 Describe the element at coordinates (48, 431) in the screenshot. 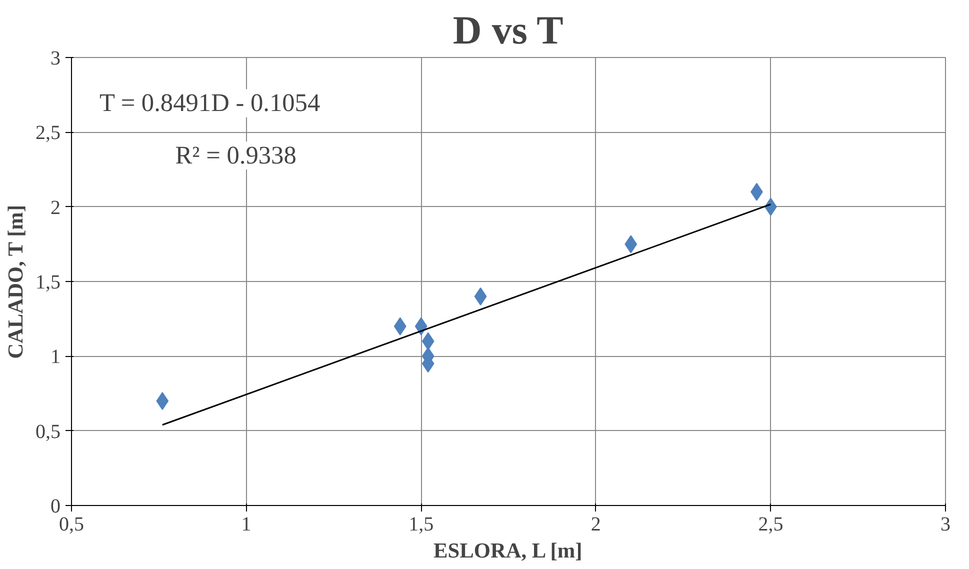

I see `y-tick-label: 0,5` at that location.